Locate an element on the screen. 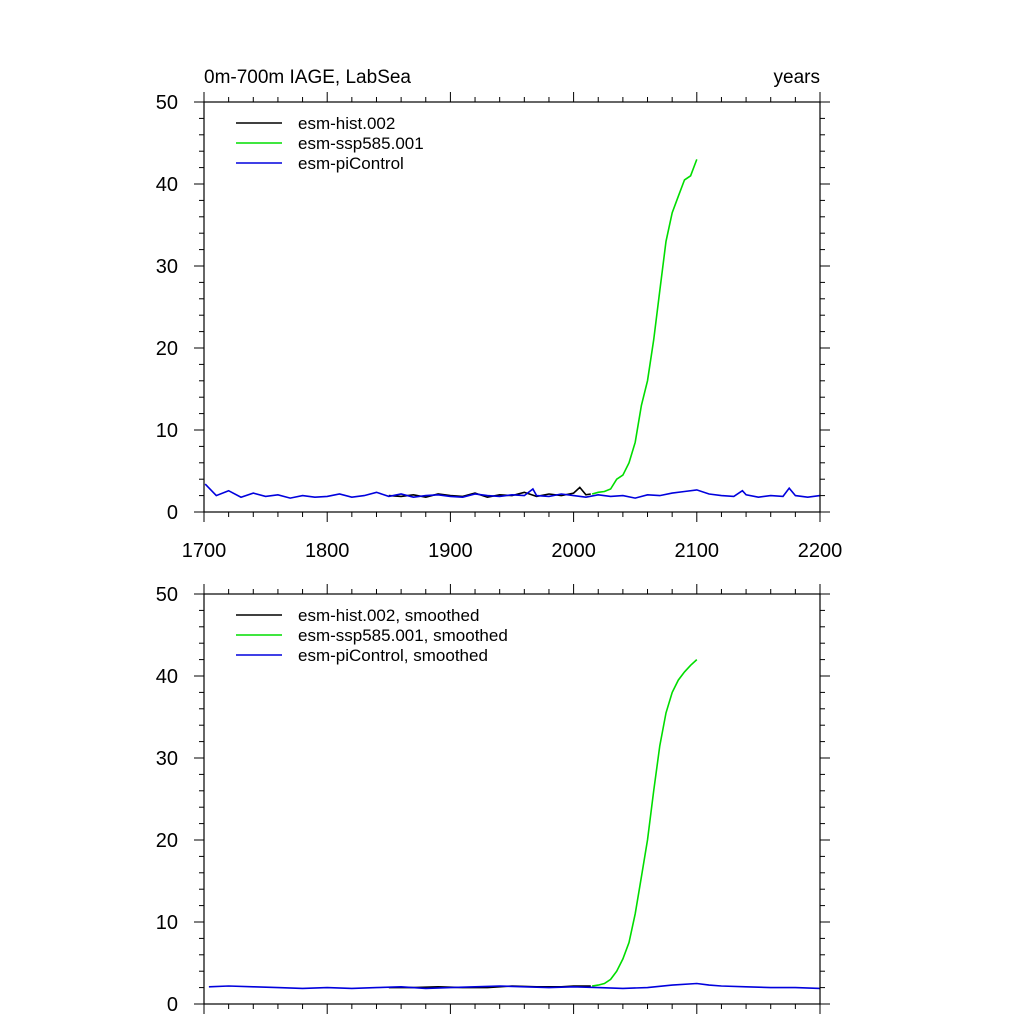 The width and height of the screenshot is (1024, 1024). x-tick-label: 2200 is located at coordinates (820, 551).